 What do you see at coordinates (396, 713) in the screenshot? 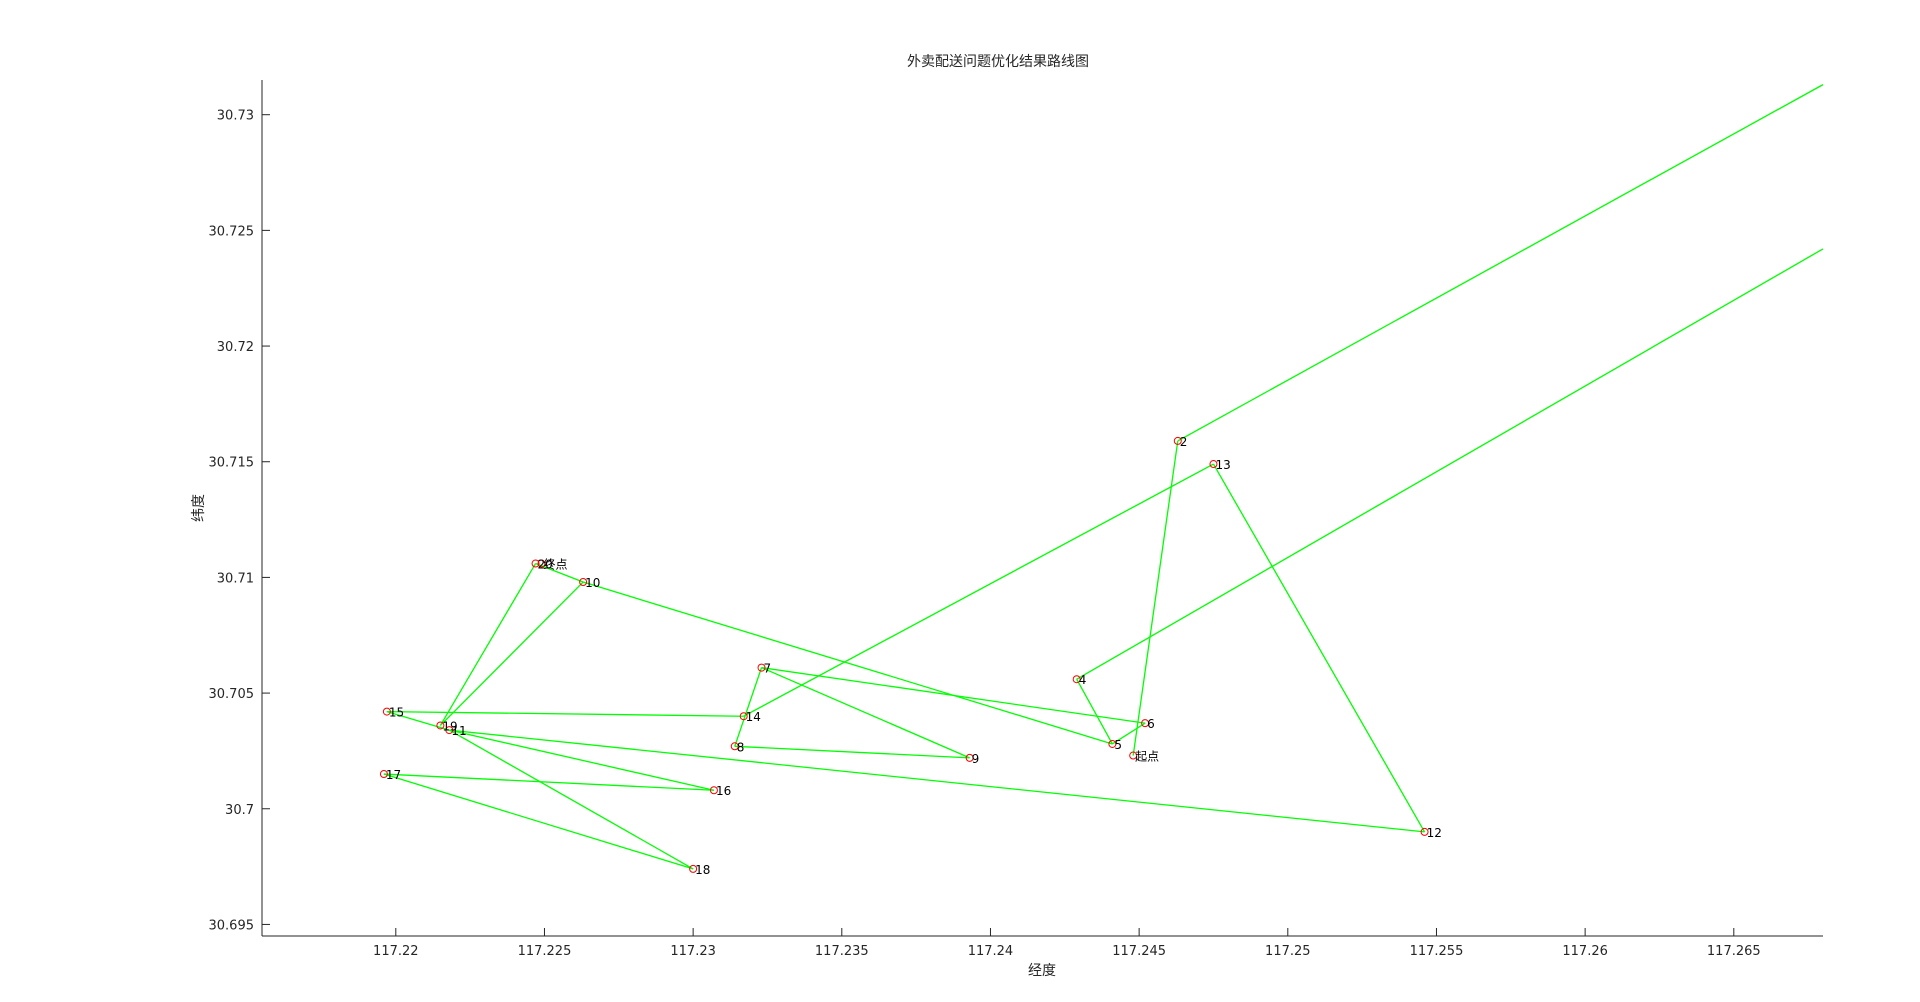
I see `route-point-label: 15` at bounding box center [396, 713].